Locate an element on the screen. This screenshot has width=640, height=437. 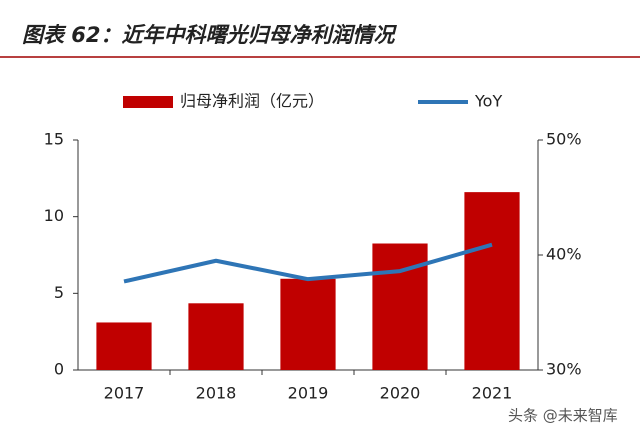
x-tick-label: 2019 is located at coordinates (308, 393).